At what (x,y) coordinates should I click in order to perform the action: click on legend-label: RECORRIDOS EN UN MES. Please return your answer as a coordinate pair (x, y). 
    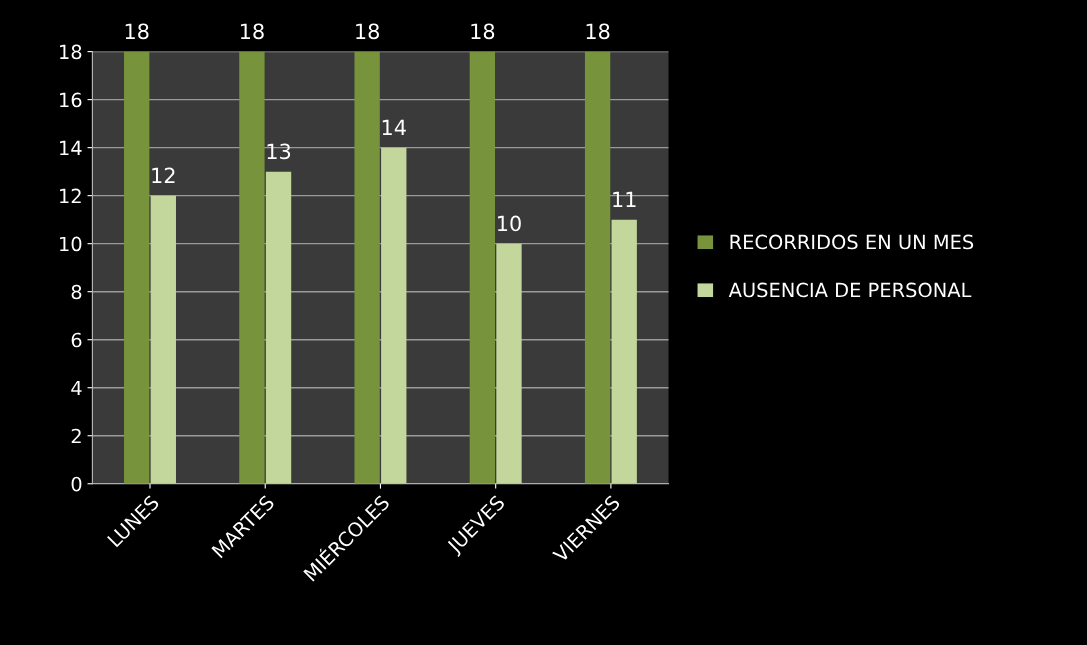
    Looking at the image, I should click on (852, 242).